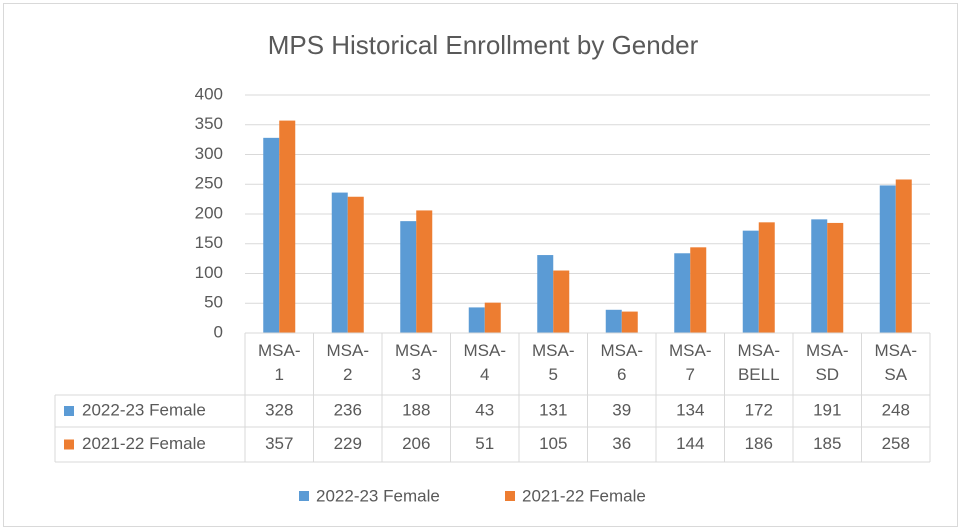 The width and height of the screenshot is (961, 530). I want to click on table-cell: 236, so click(348, 409).